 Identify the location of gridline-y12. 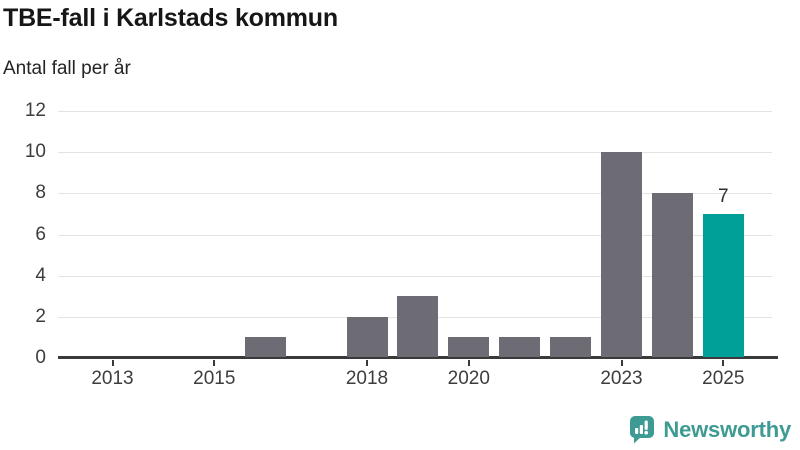
(415, 111).